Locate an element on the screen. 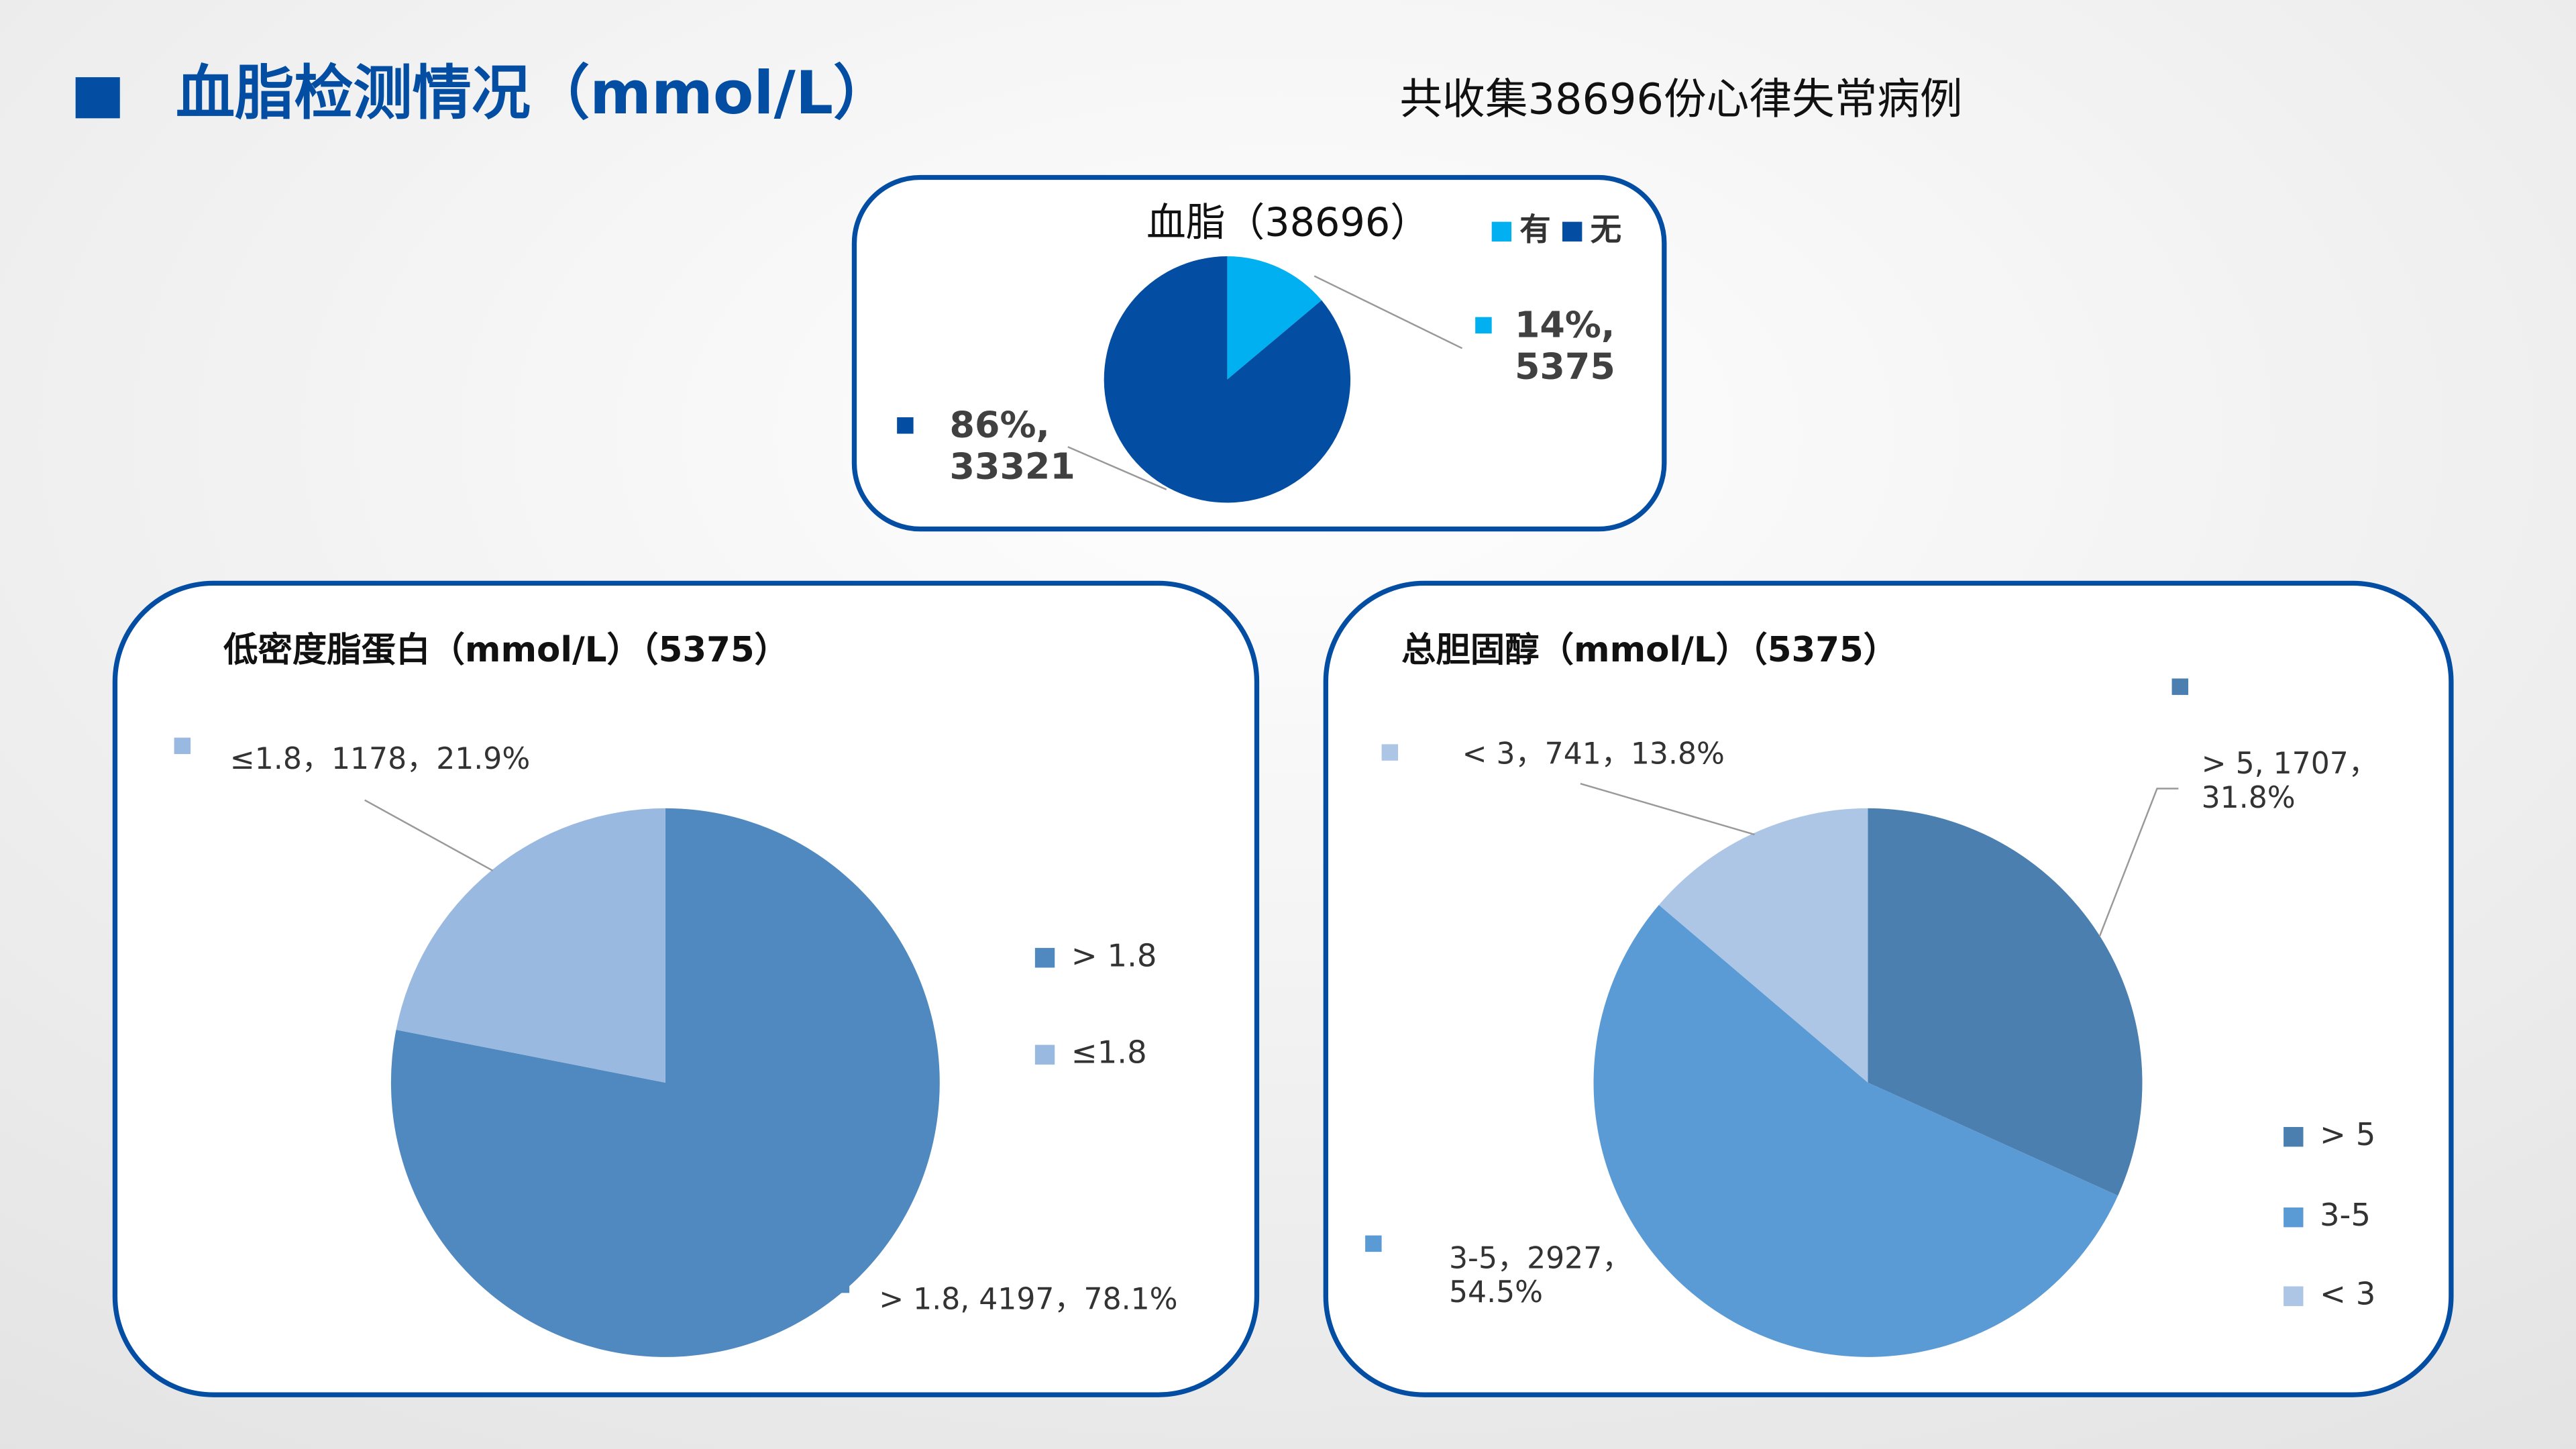  legend-label: < 3 is located at coordinates (2347, 1294).